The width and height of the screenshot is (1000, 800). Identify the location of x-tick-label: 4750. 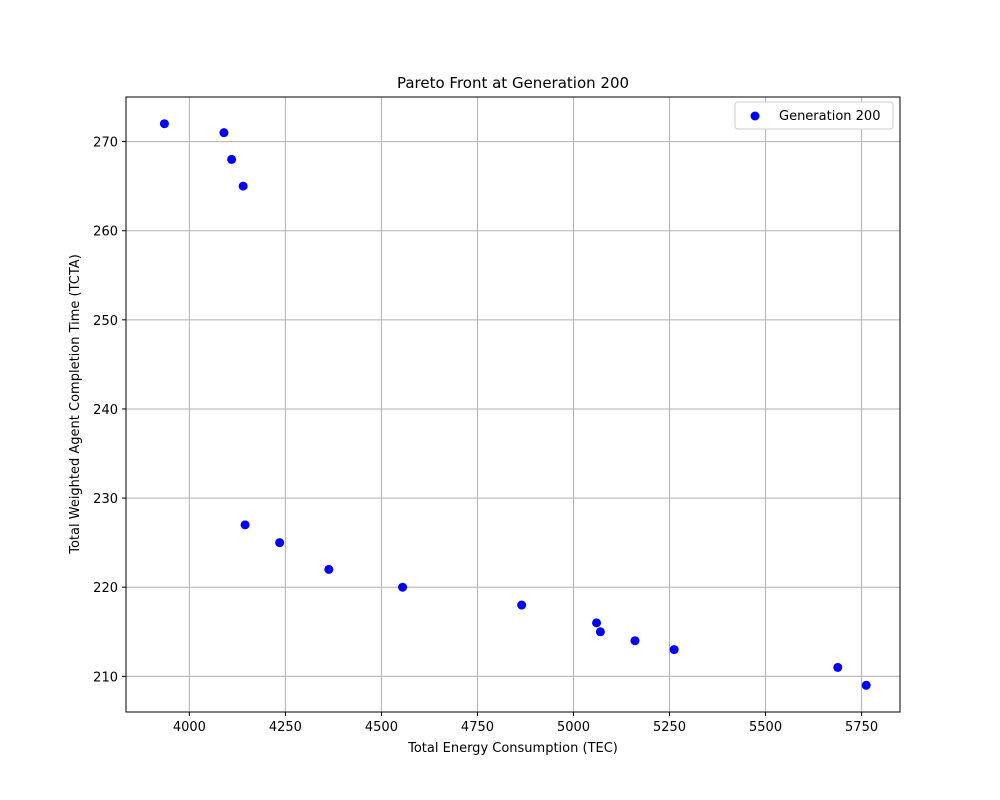
(477, 727).